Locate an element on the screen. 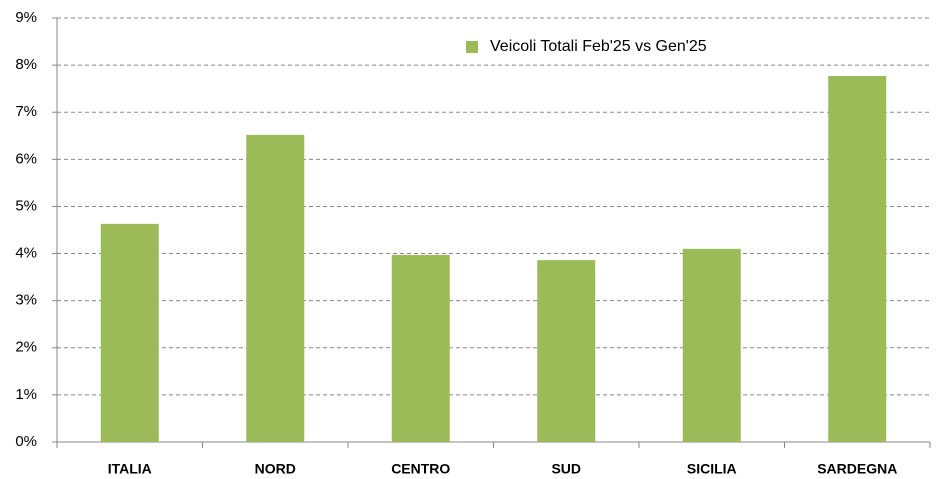 This screenshot has width=938, height=479. y-tick-label: 2% is located at coordinates (26, 347).